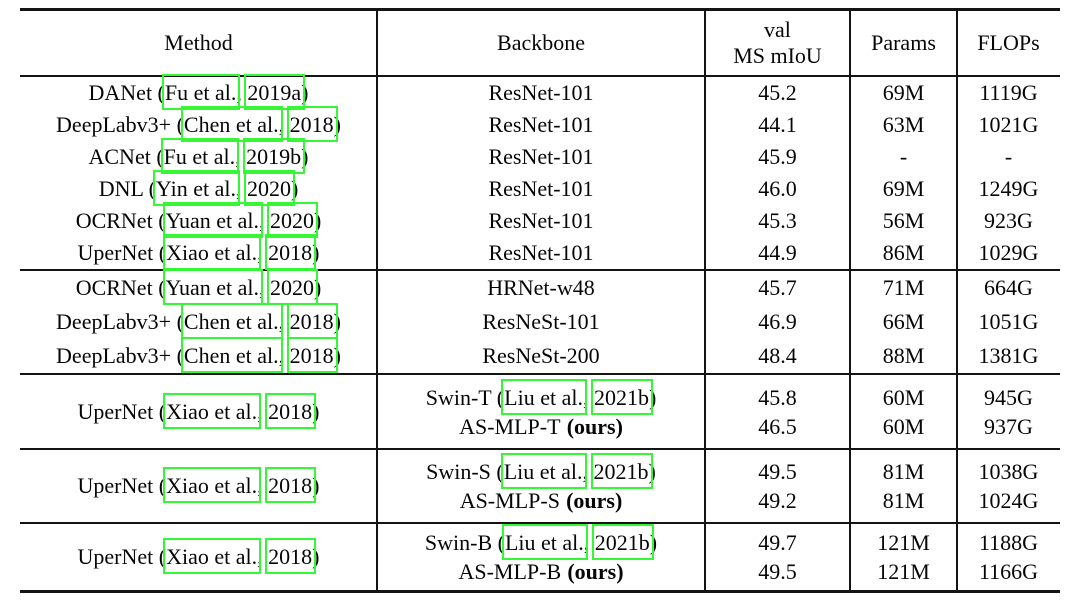 The height and width of the screenshot is (610, 1080). I want to click on miou-value: 45.9, so click(777, 156).